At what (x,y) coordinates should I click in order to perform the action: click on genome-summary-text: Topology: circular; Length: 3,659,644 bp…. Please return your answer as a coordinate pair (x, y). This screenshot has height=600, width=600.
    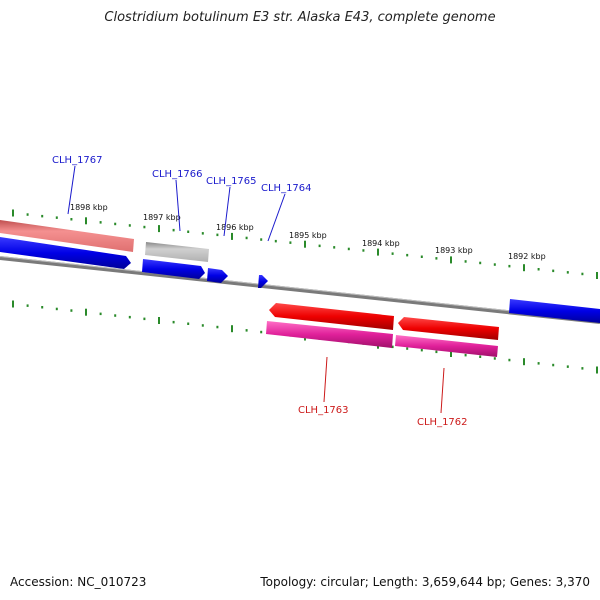
    Looking at the image, I should click on (425, 582).